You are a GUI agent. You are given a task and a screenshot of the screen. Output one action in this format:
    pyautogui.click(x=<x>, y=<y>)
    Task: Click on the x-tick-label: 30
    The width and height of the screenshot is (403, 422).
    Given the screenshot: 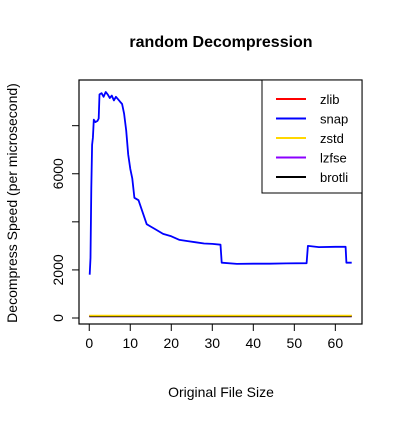 What is the action you would take?
    pyautogui.click(x=213, y=343)
    